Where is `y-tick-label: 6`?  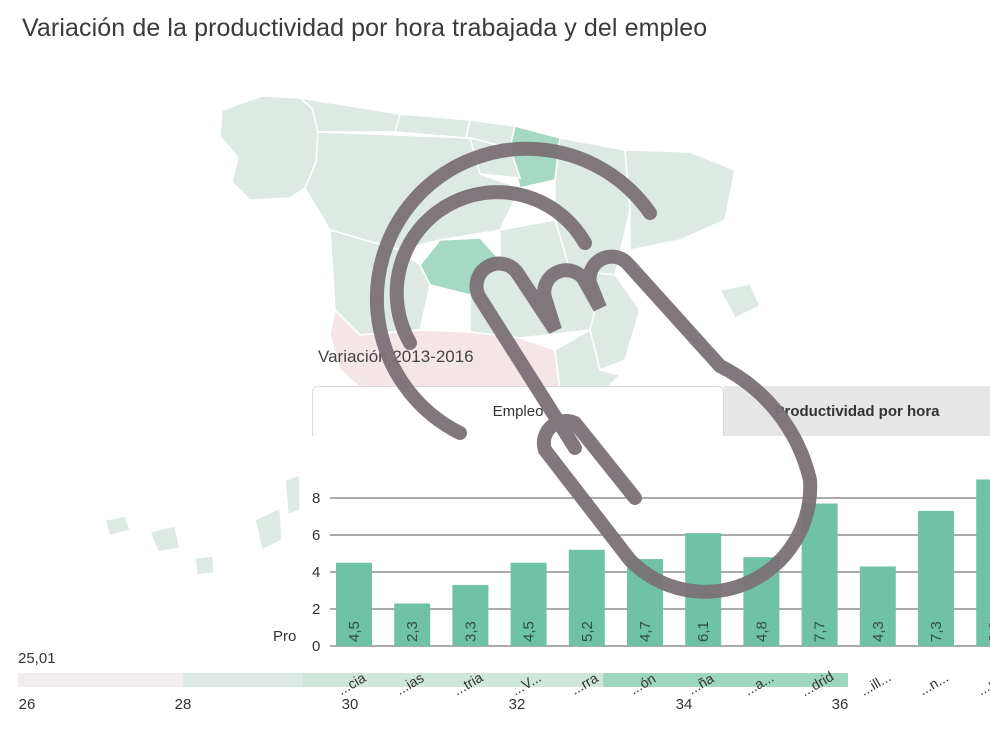 y-tick-label: 6 is located at coordinates (316, 535).